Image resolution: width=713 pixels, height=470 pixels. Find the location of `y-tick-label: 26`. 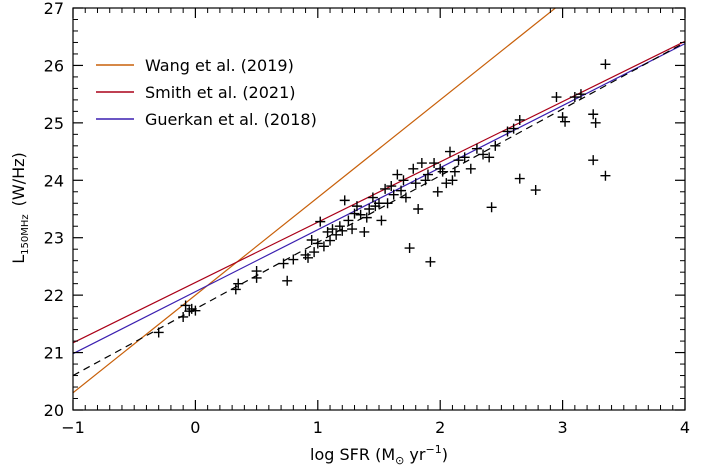

y-tick-label: 26 is located at coordinates (54, 65).